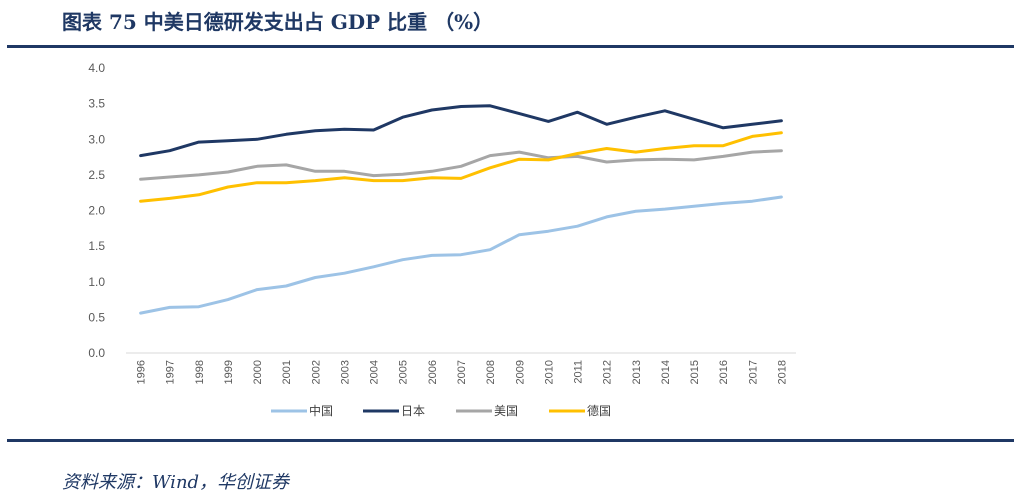 This screenshot has height=502, width=1024. What do you see at coordinates (96, 353) in the screenshot?
I see `y-tick-label: 0.0` at bounding box center [96, 353].